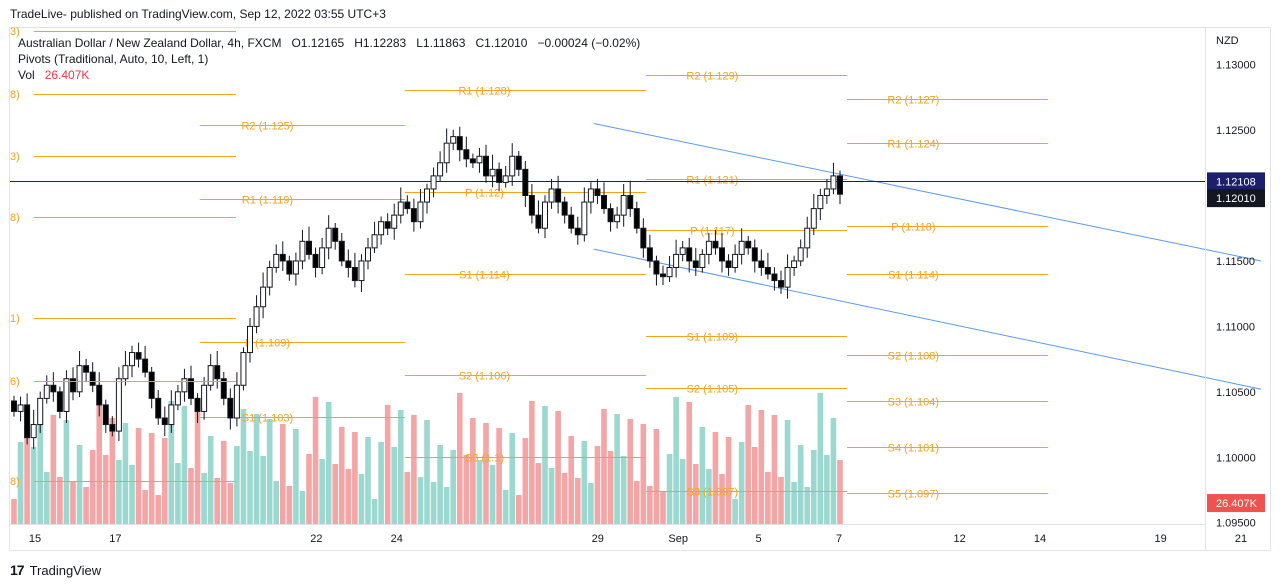  Describe the element at coordinates (1236, 458) in the screenshot. I see `price-tick-label: 1.10000` at that location.